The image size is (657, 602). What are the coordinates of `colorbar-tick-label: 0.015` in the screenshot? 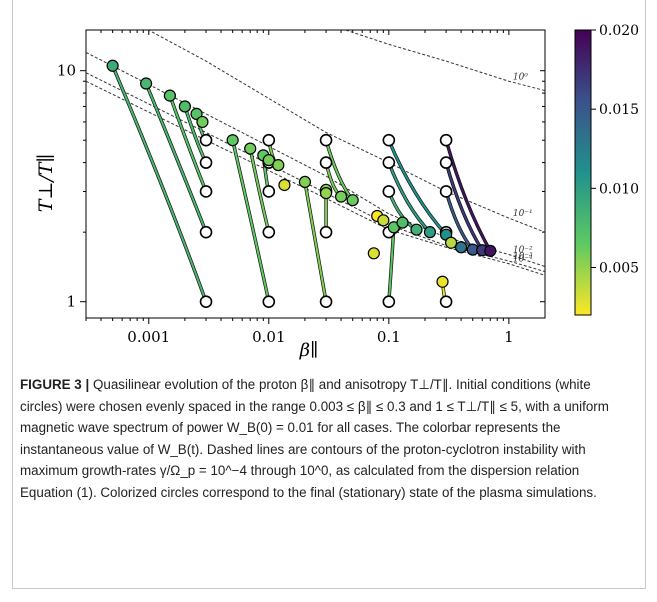 It's located at (619, 110).